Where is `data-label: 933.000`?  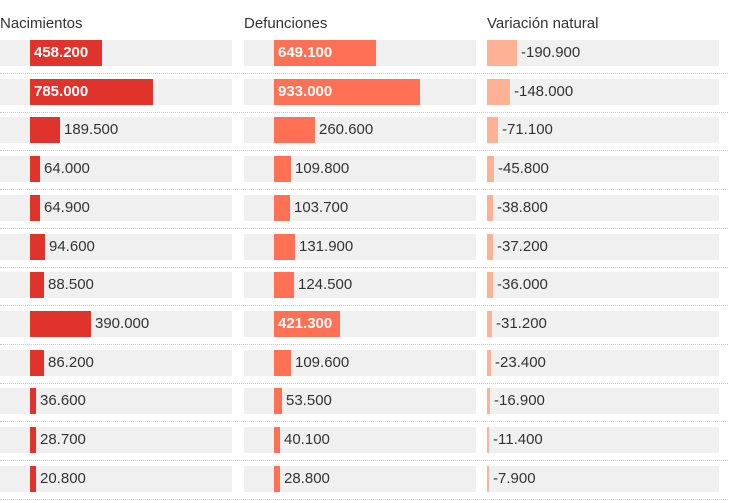 data-label: 933.000 is located at coordinates (305, 91).